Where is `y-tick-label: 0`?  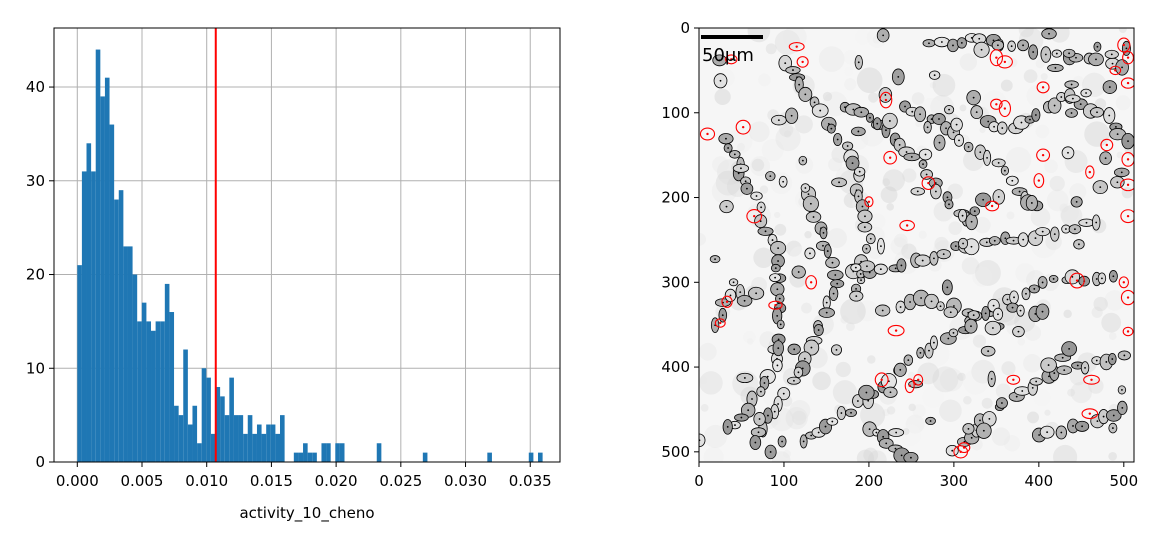 y-tick-label: 0 is located at coordinates (40, 462).